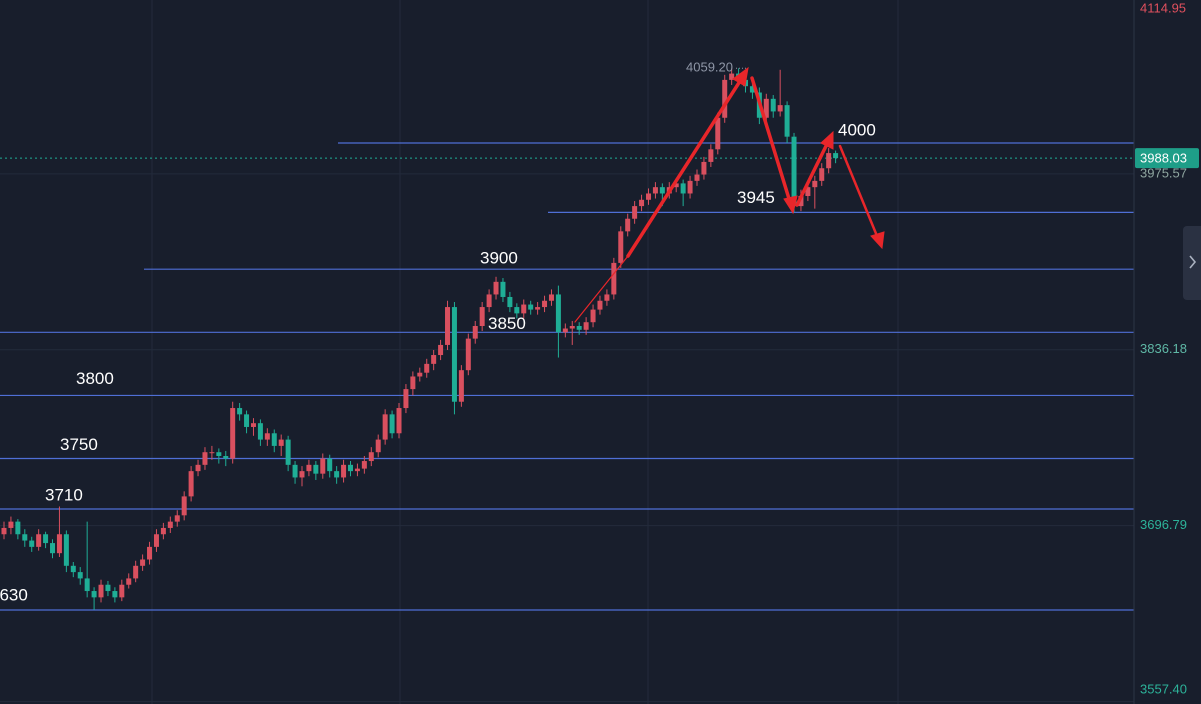  I want to click on level-label: 3750, so click(79, 444).